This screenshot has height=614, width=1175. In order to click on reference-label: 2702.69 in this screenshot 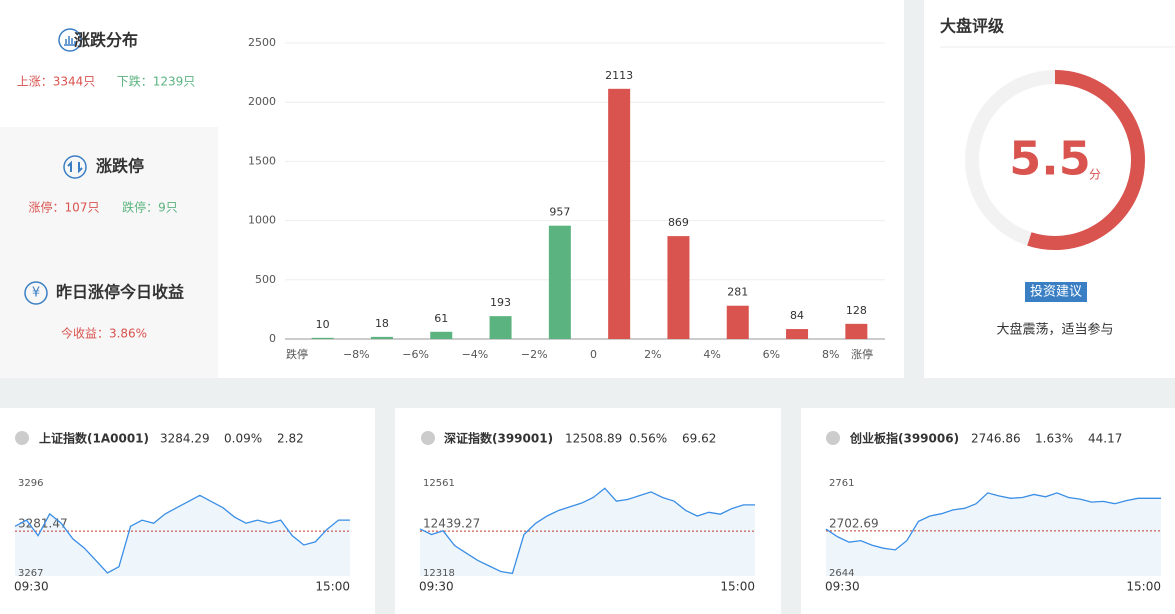, I will do `click(854, 523)`.